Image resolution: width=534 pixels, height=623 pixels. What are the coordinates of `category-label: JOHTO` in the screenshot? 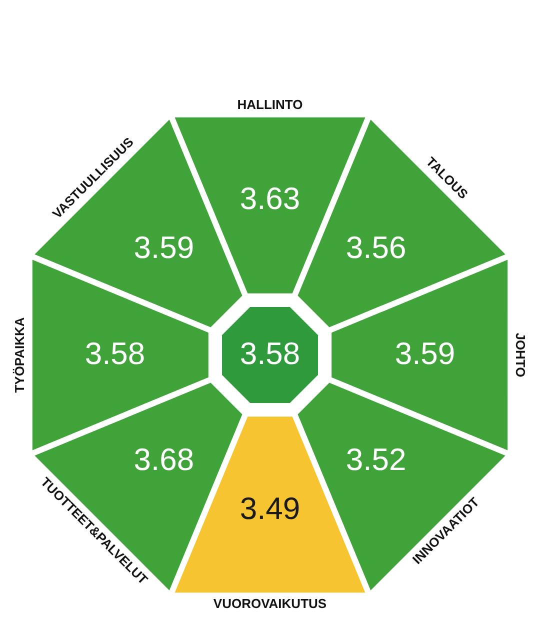 It's located at (520, 355).